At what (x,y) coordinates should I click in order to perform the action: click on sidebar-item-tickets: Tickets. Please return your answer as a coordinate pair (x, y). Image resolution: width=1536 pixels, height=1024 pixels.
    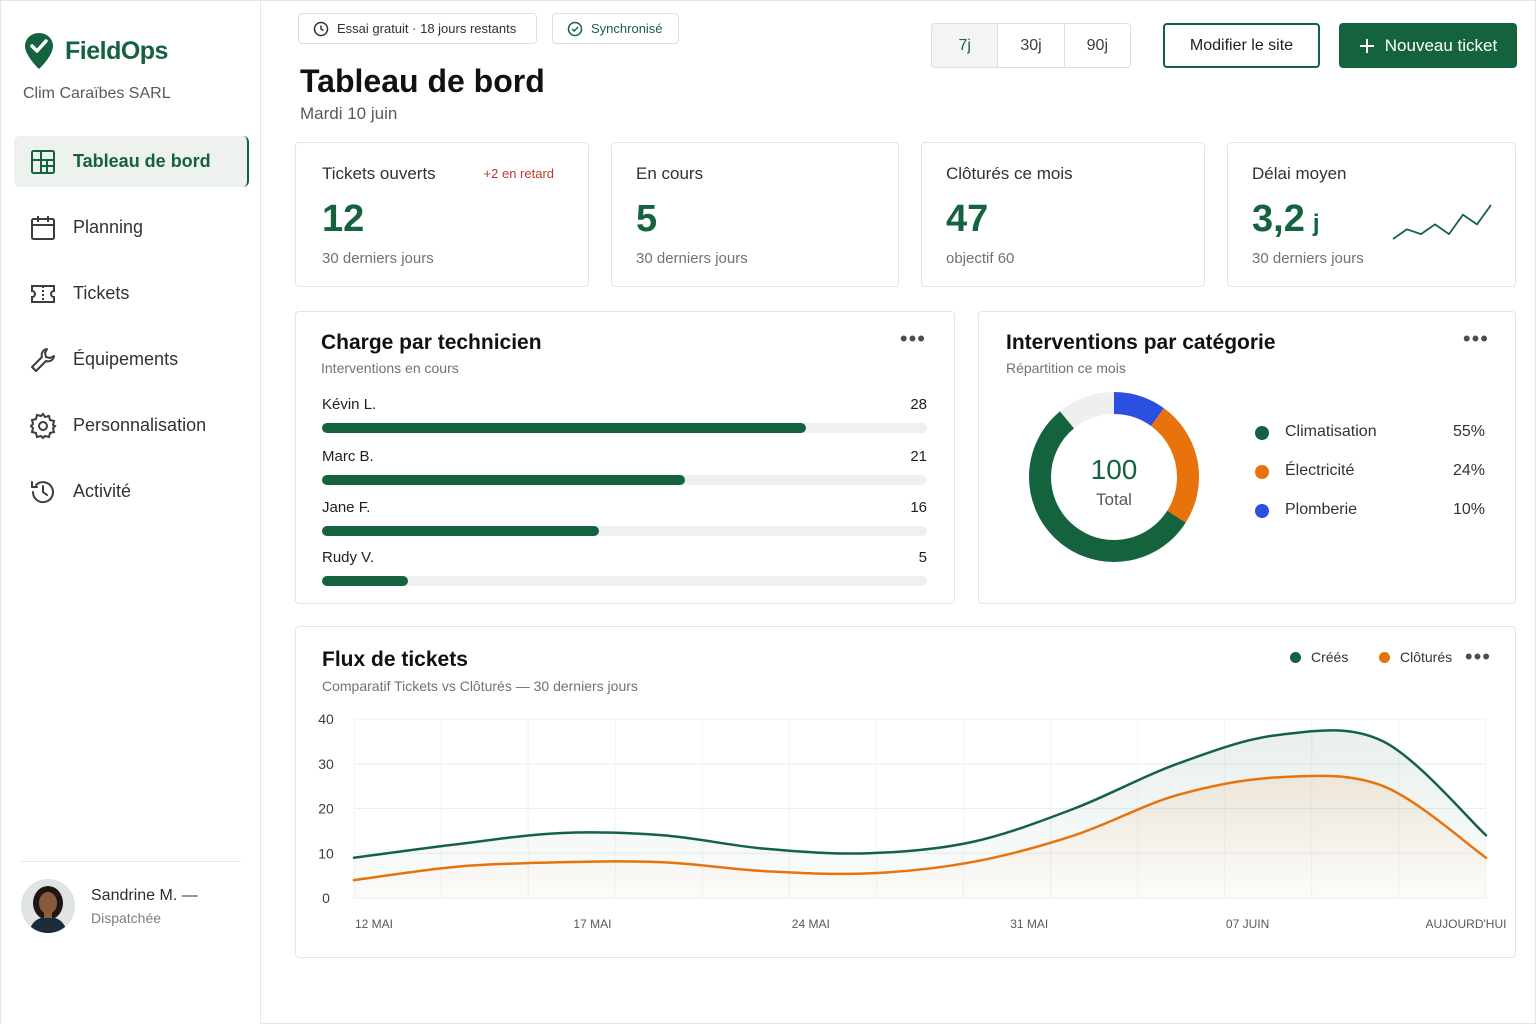
    Looking at the image, I should click on (131, 293).